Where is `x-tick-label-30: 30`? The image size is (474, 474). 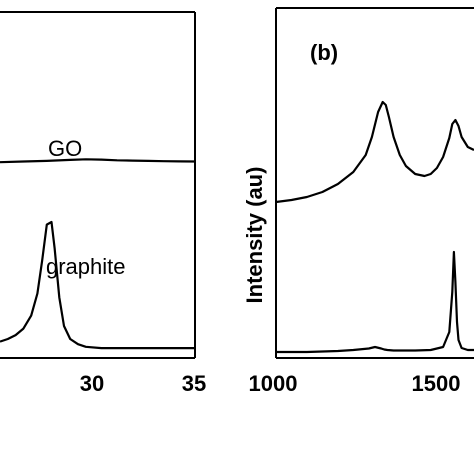
x-tick-label-30: 30 is located at coordinates (92, 383).